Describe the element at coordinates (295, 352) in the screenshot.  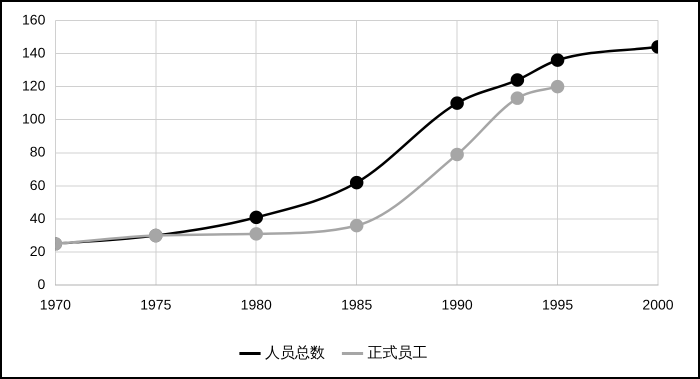
I see `legend-label: 人员总数` at that location.